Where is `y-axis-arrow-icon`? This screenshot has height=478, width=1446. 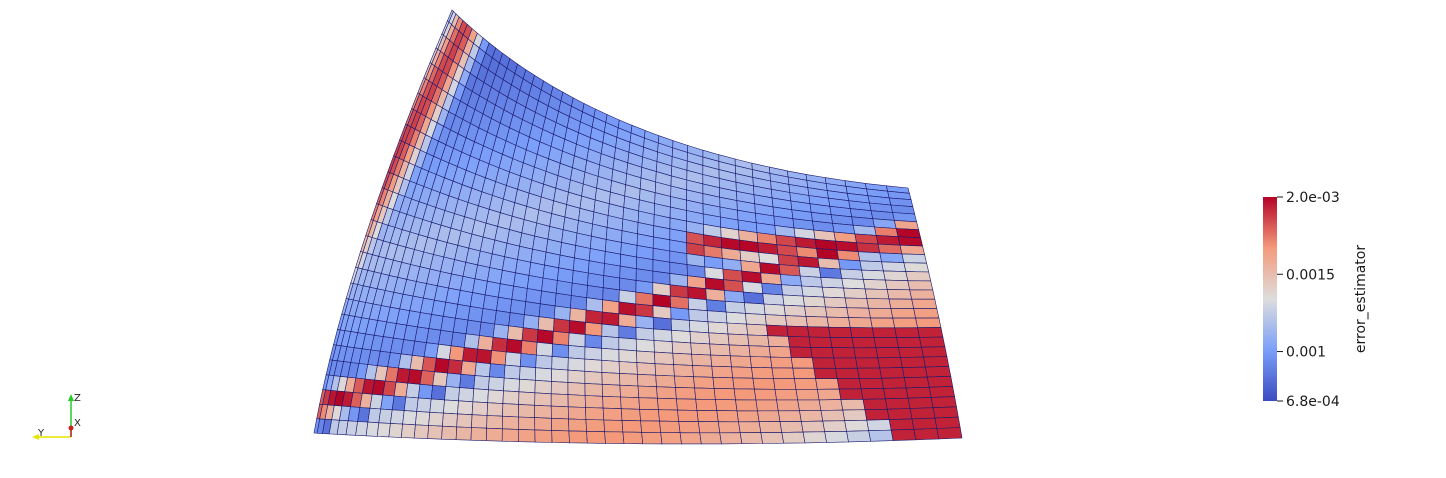
y-axis-arrow-icon is located at coordinates (35, 437).